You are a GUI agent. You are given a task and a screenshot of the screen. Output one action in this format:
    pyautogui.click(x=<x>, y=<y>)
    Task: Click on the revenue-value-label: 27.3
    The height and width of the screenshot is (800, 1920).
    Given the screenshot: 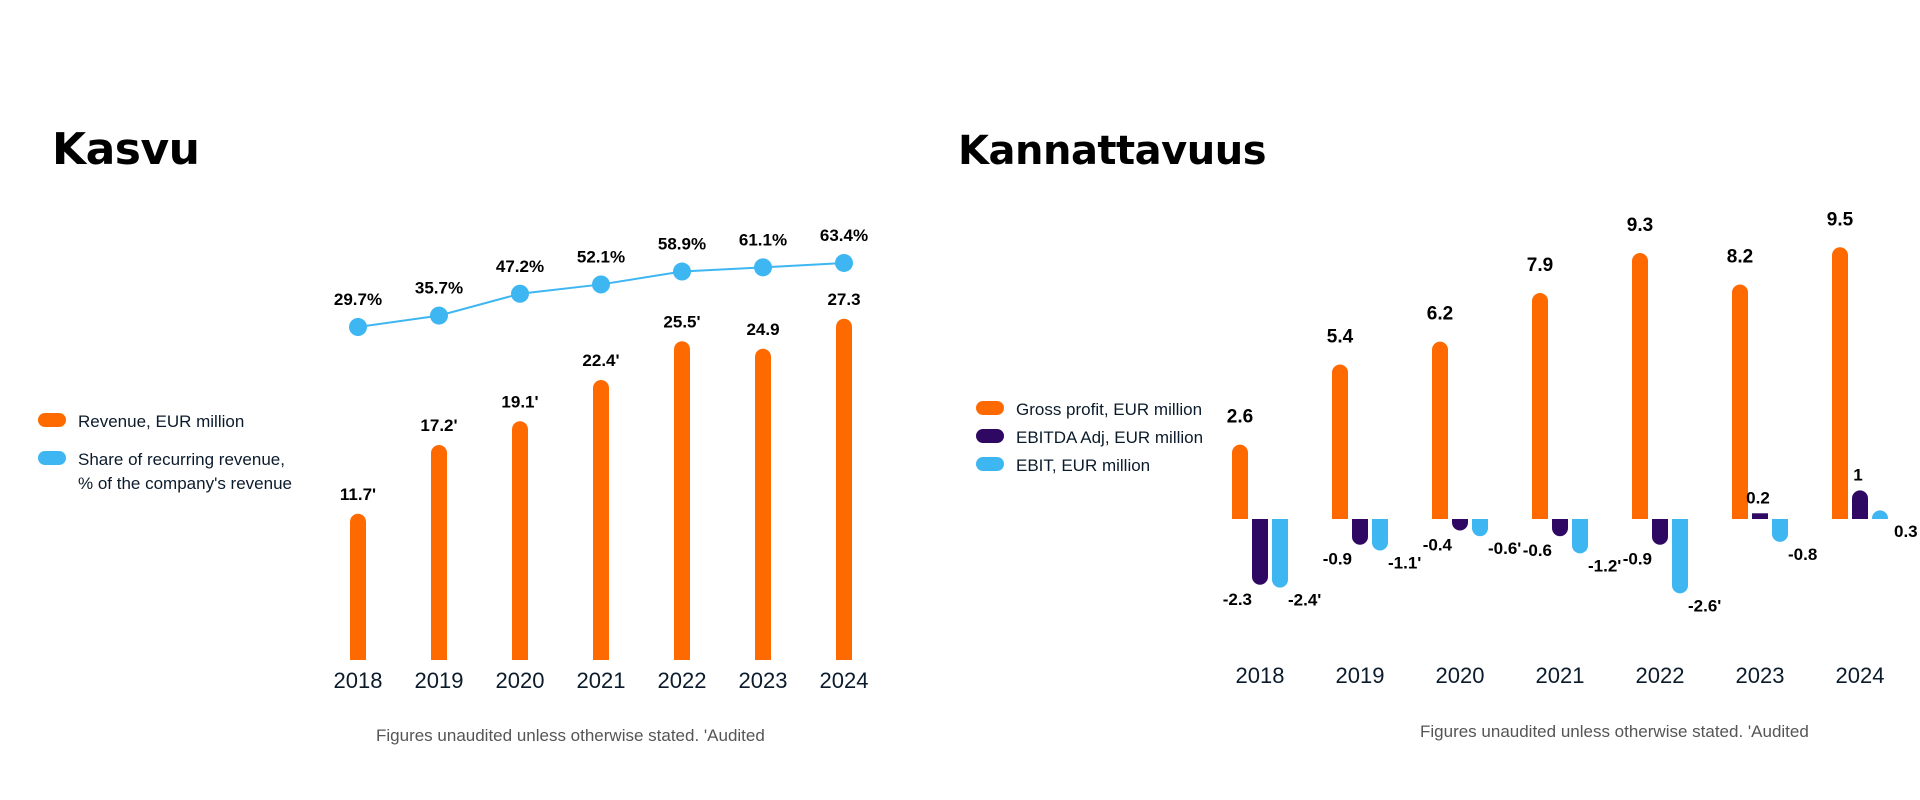 What is the action you would take?
    pyautogui.click(x=843, y=299)
    